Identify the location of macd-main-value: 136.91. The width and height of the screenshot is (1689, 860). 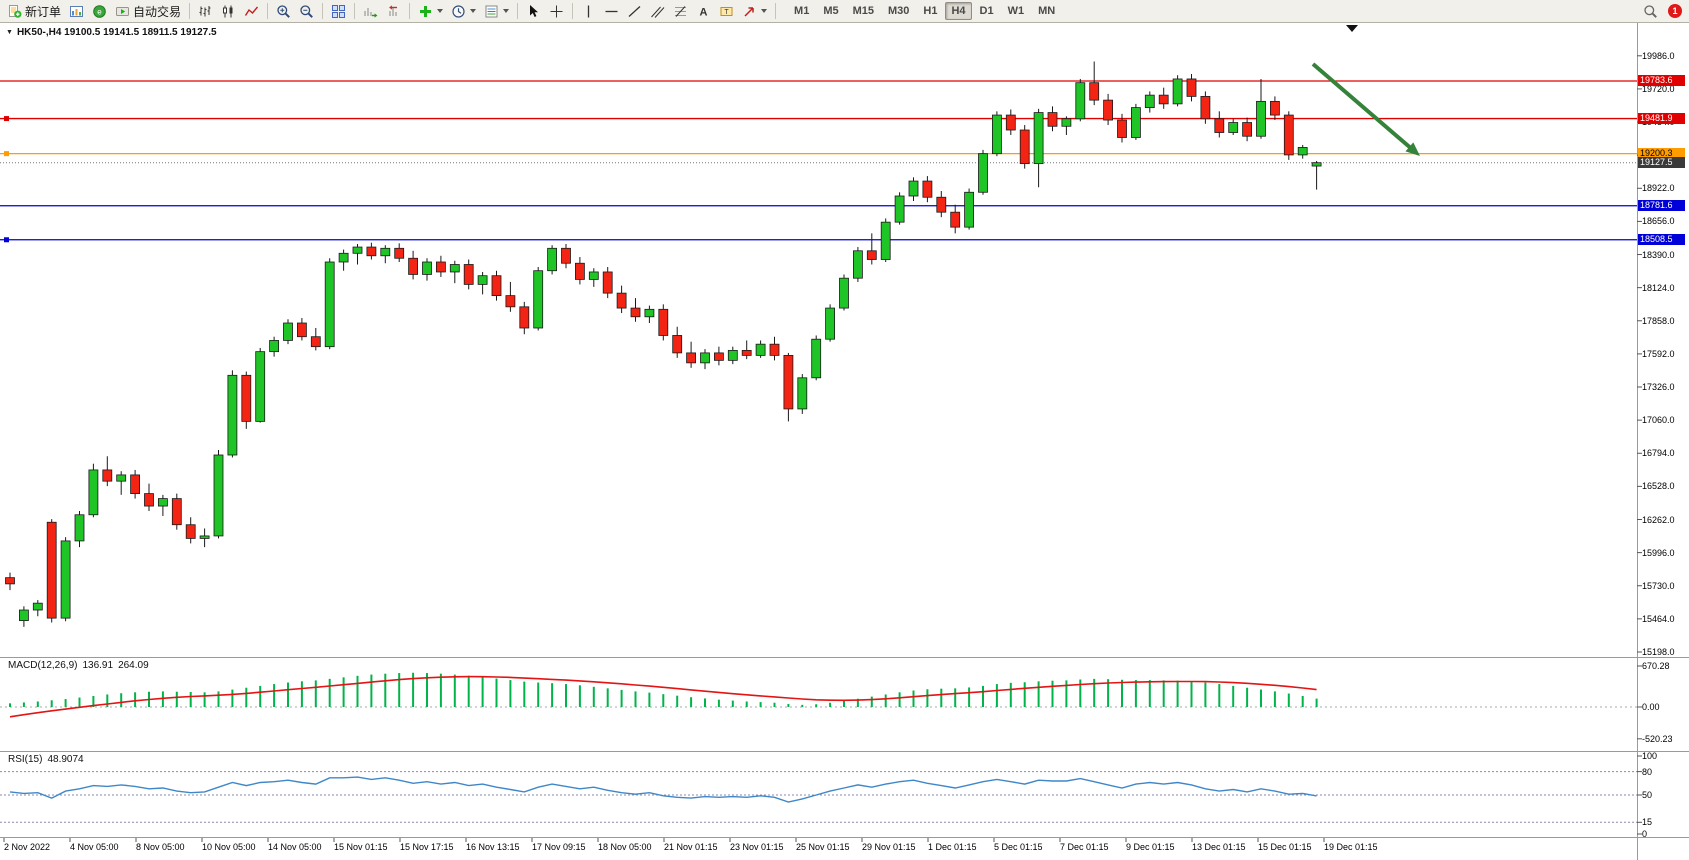
(98, 665).